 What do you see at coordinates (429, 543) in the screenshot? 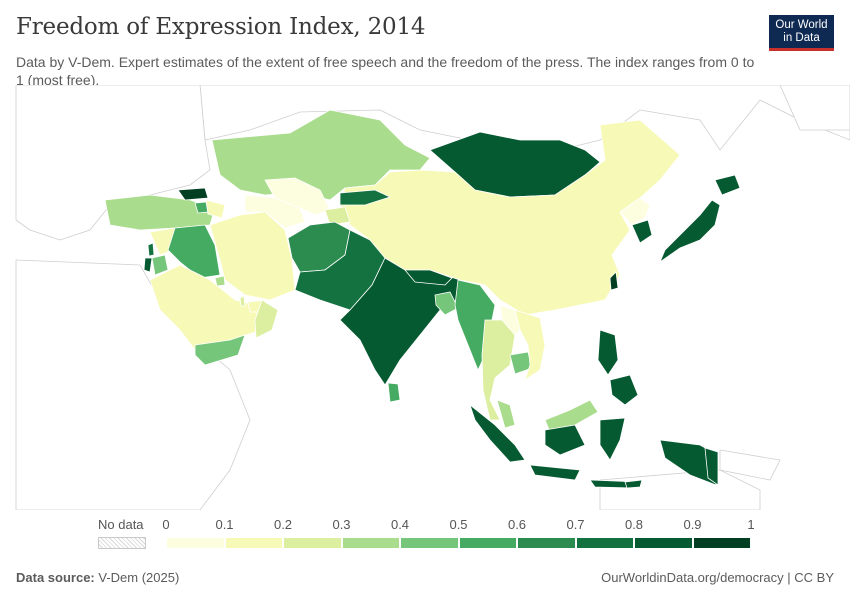
I see `legend-bin-0.4-0.5` at bounding box center [429, 543].